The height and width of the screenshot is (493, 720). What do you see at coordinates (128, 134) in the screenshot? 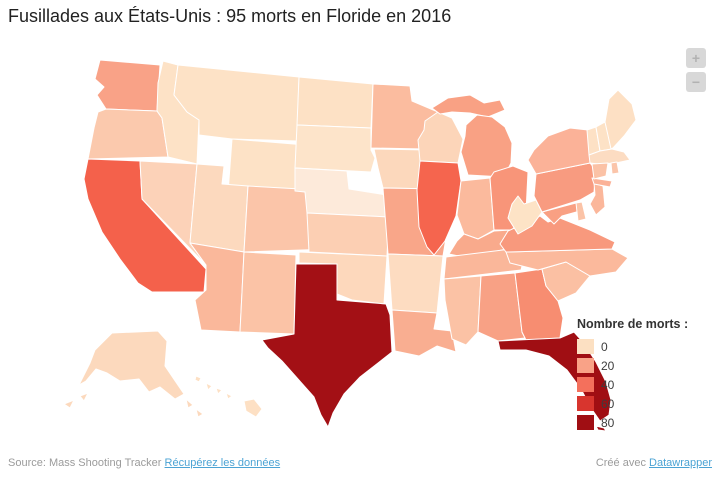
I see `state-OR` at bounding box center [128, 134].